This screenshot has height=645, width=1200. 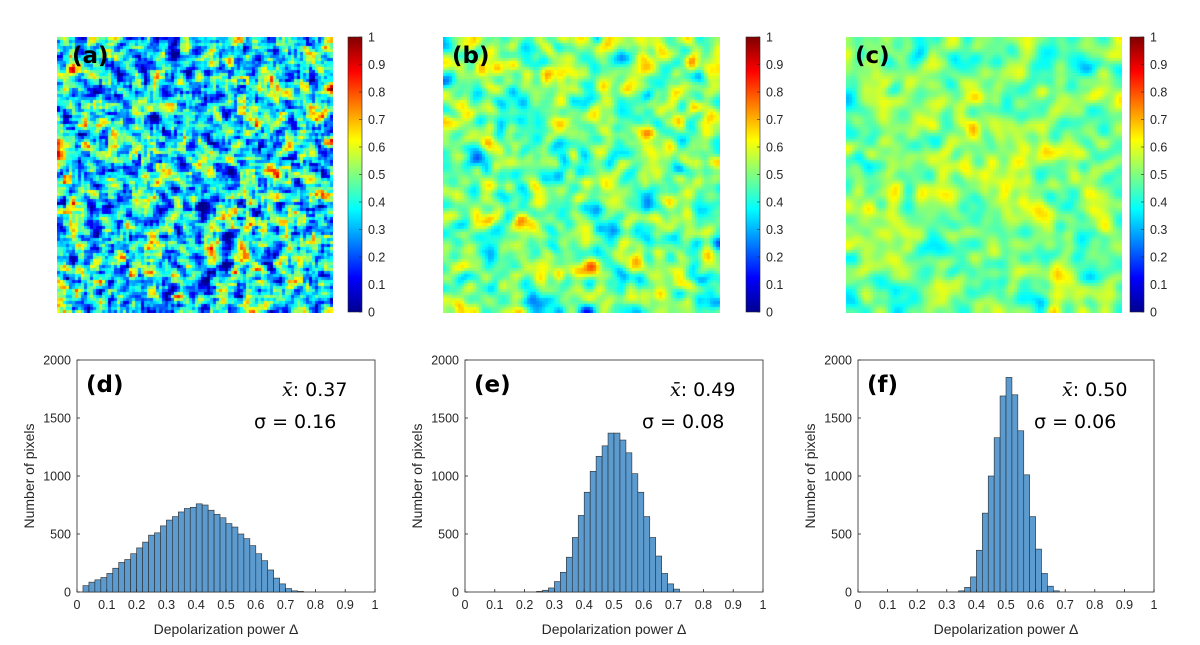 What do you see at coordinates (376, 93) in the screenshot?
I see `colorbar-tick-label: 0.8` at bounding box center [376, 93].